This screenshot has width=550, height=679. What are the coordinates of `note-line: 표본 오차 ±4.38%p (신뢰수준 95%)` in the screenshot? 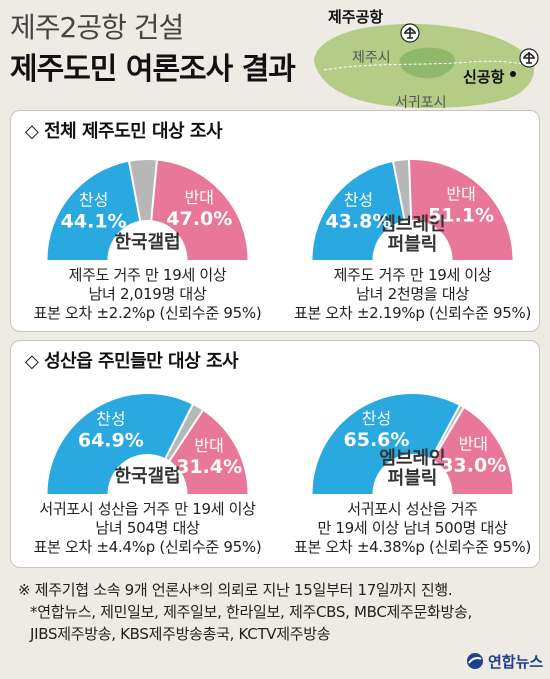 It's located at (412, 547).